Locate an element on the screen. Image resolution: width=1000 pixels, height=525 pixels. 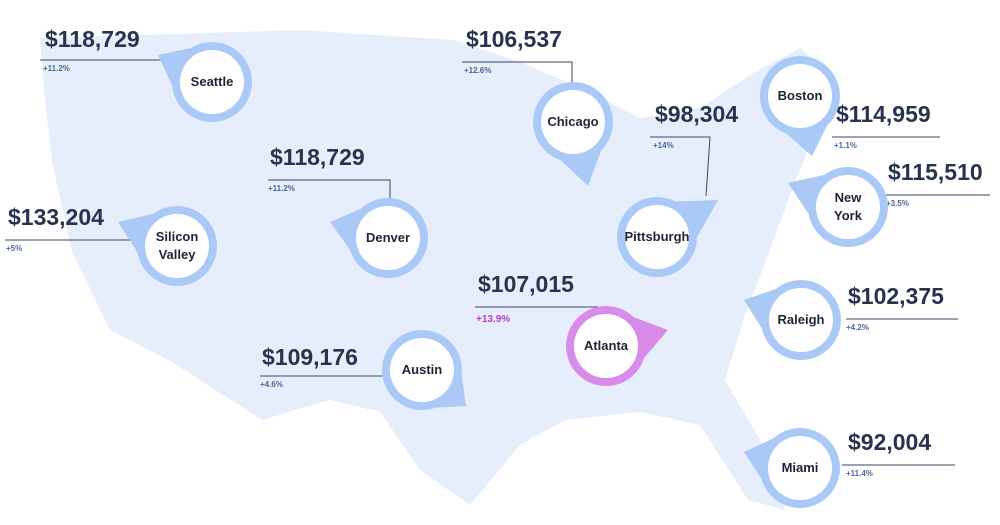
salary: $106,537 is located at coordinates (514, 39).